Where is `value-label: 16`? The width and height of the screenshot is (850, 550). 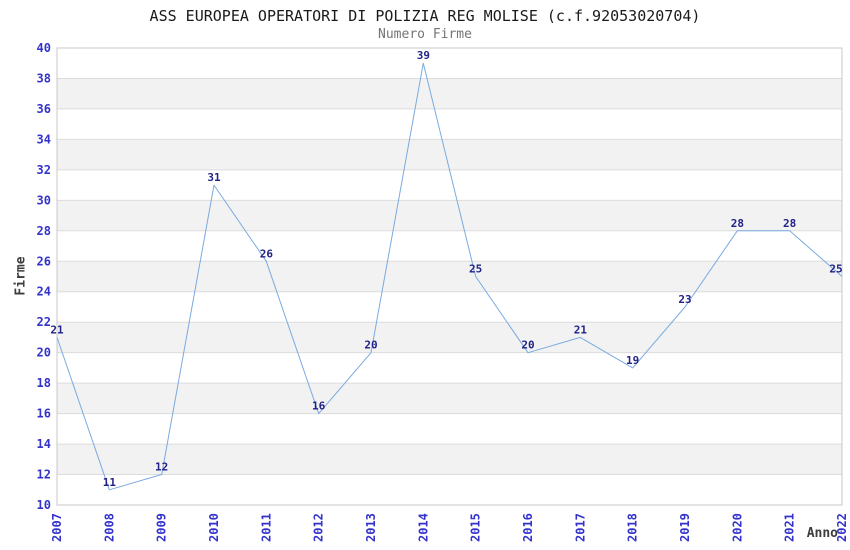
value-label: 16 is located at coordinates (319, 406).